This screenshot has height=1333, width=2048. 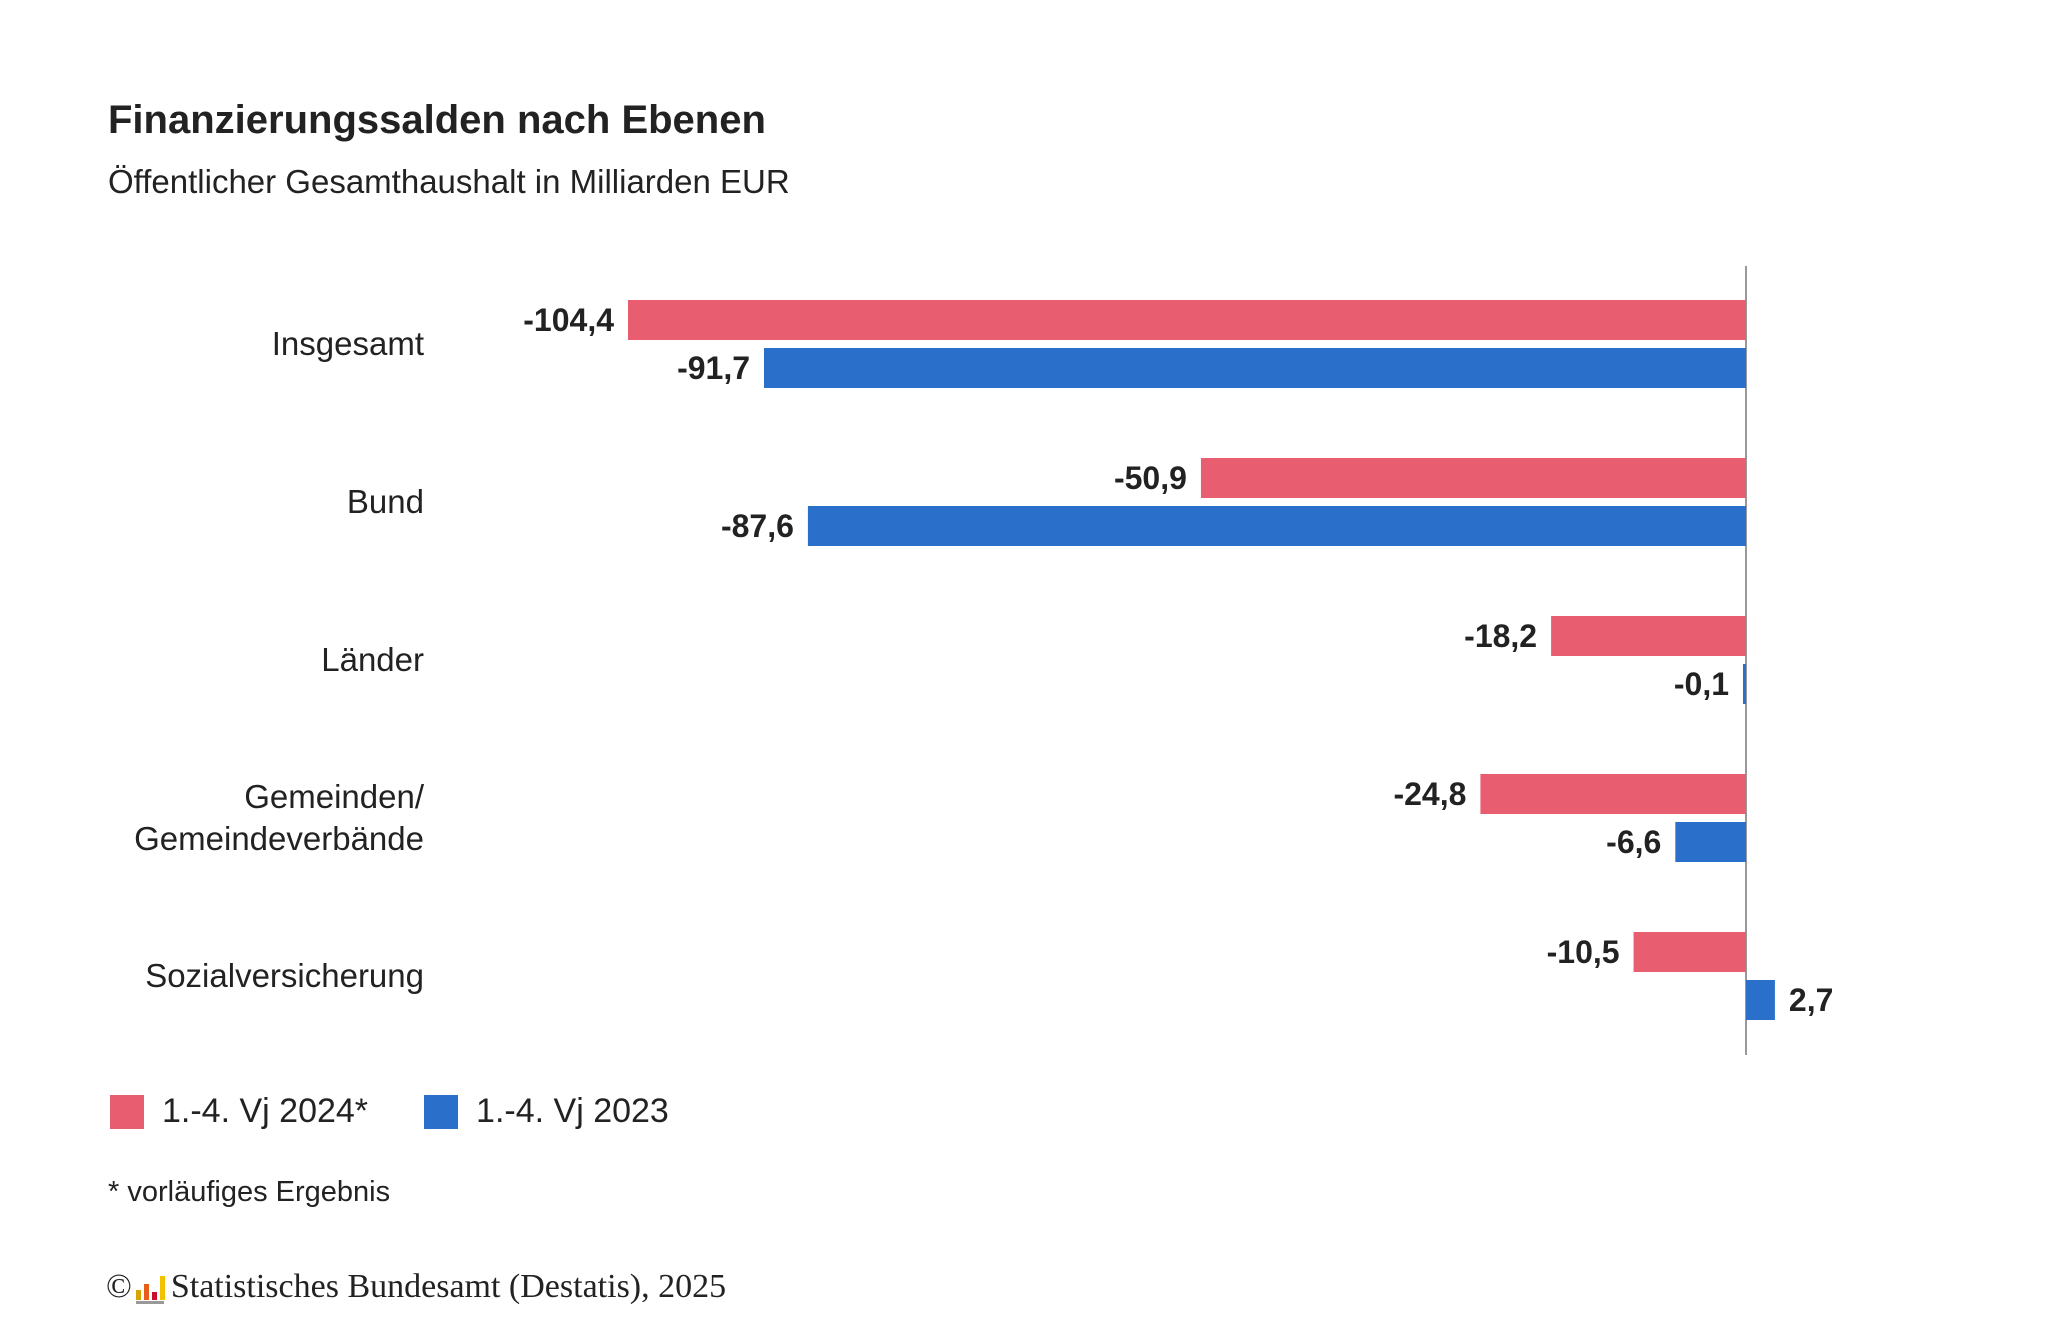 What do you see at coordinates (568, 320) in the screenshot?
I see `data-label: -104,4` at bounding box center [568, 320].